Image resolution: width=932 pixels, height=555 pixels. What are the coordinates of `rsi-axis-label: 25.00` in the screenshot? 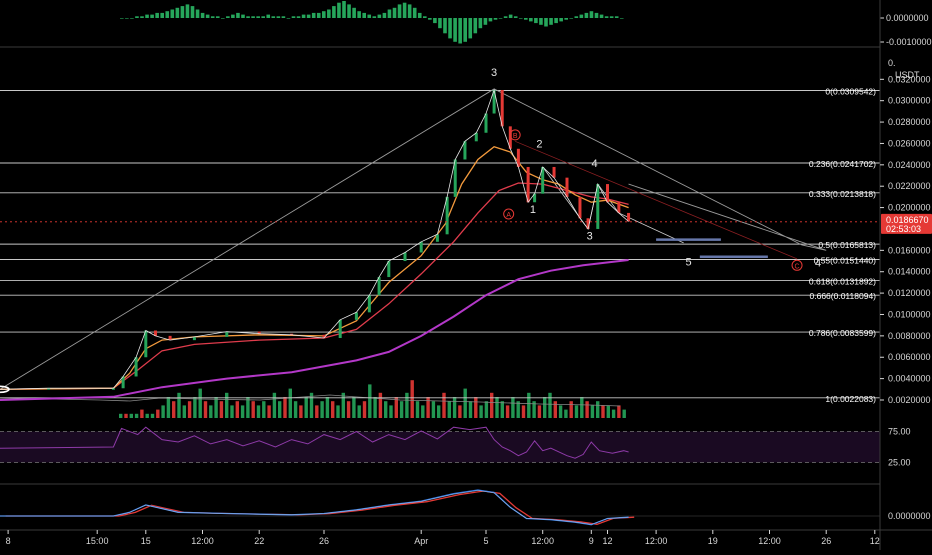 It's located at (899, 463).